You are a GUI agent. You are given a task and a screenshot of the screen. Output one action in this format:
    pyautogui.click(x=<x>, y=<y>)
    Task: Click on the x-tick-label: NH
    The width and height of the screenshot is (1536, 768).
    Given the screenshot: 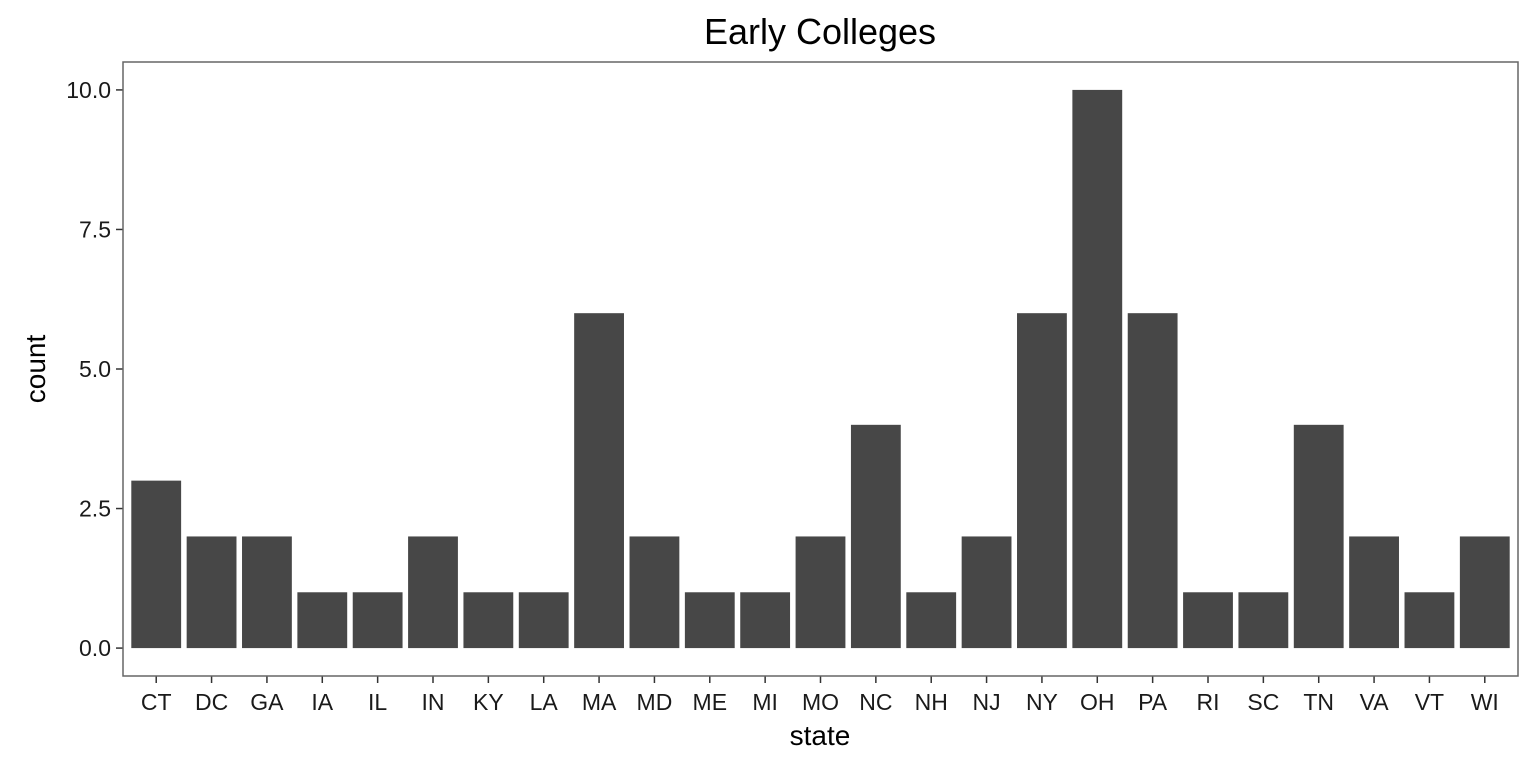 What is the action you would take?
    pyautogui.click(x=931, y=702)
    